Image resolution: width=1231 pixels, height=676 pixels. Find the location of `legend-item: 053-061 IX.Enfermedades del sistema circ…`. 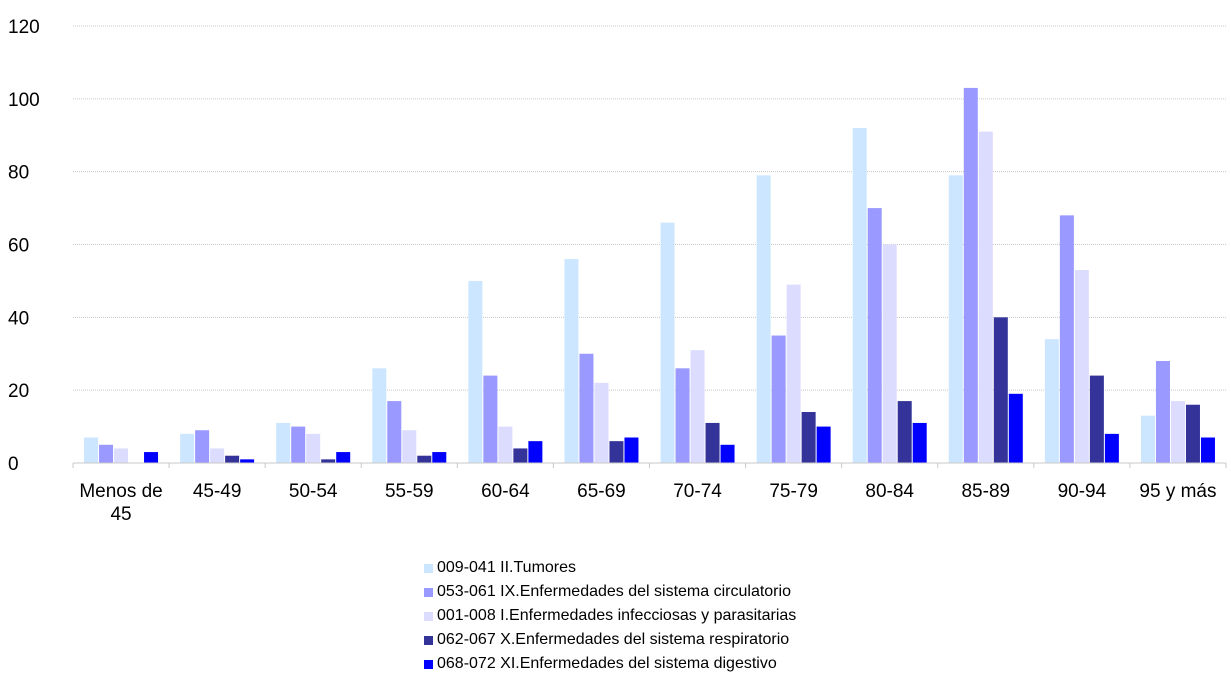

legend-item: 053-061 IX.Enfermedades del sistema circ… is located at coordinates (704, 592).